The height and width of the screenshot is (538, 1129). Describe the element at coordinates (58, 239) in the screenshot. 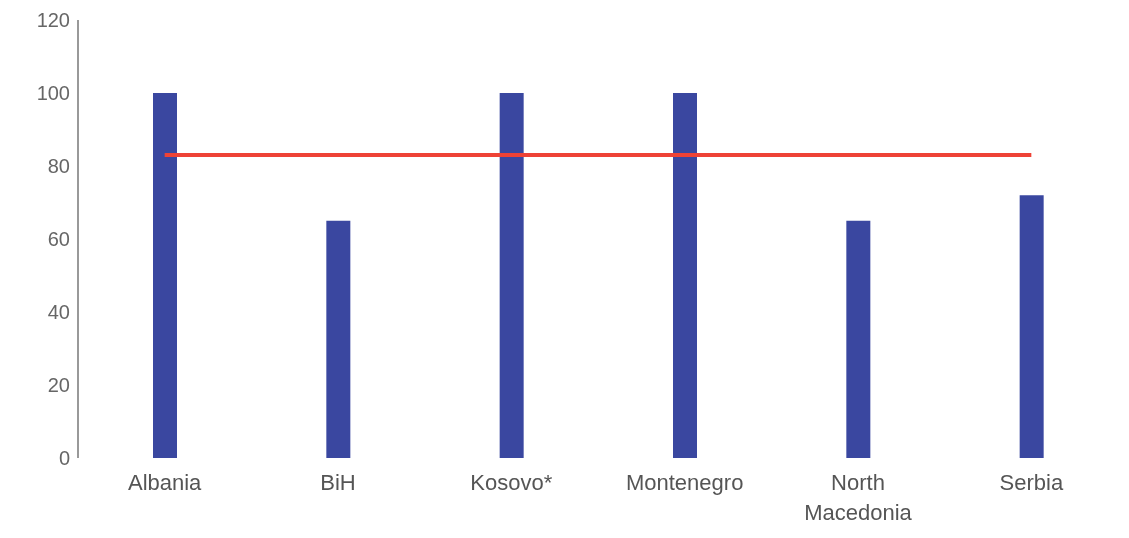

I see `y-tick-label: 60` at that location.